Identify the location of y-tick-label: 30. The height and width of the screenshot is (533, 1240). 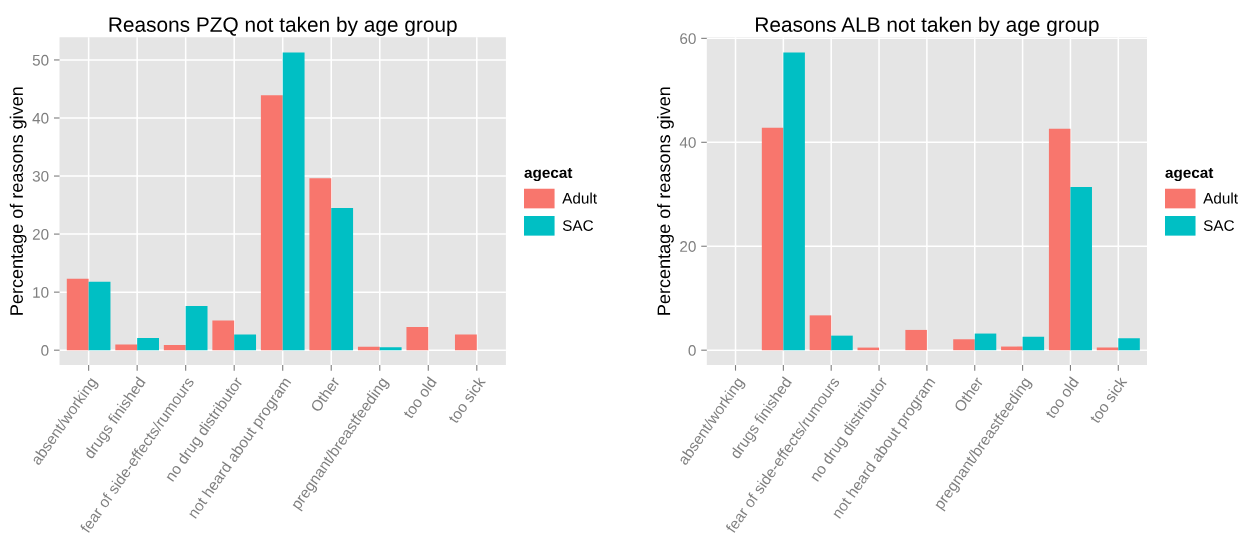
(40, 176).